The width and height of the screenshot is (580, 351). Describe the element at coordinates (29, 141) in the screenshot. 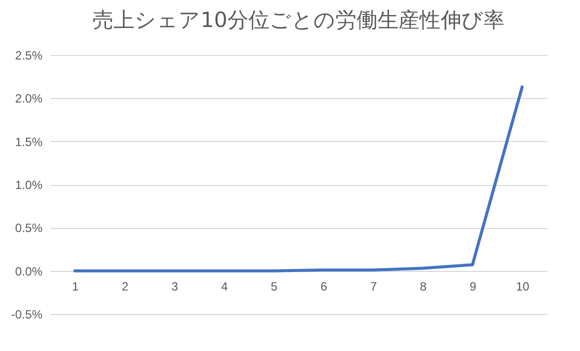

I see `y-tick-label: 1.5%` at that location.